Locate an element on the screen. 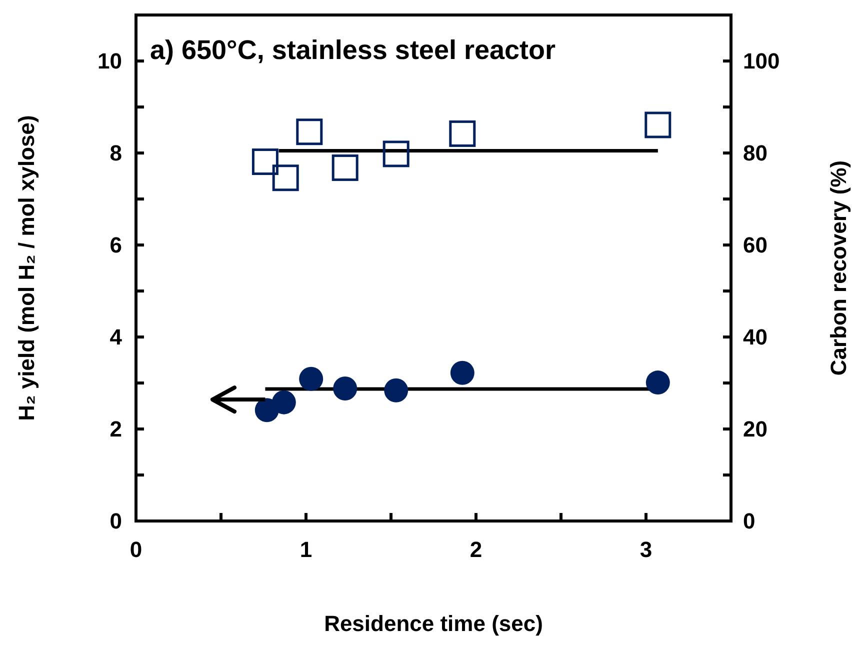  y-tick-label: 8 is located at coordinates (116, 153).